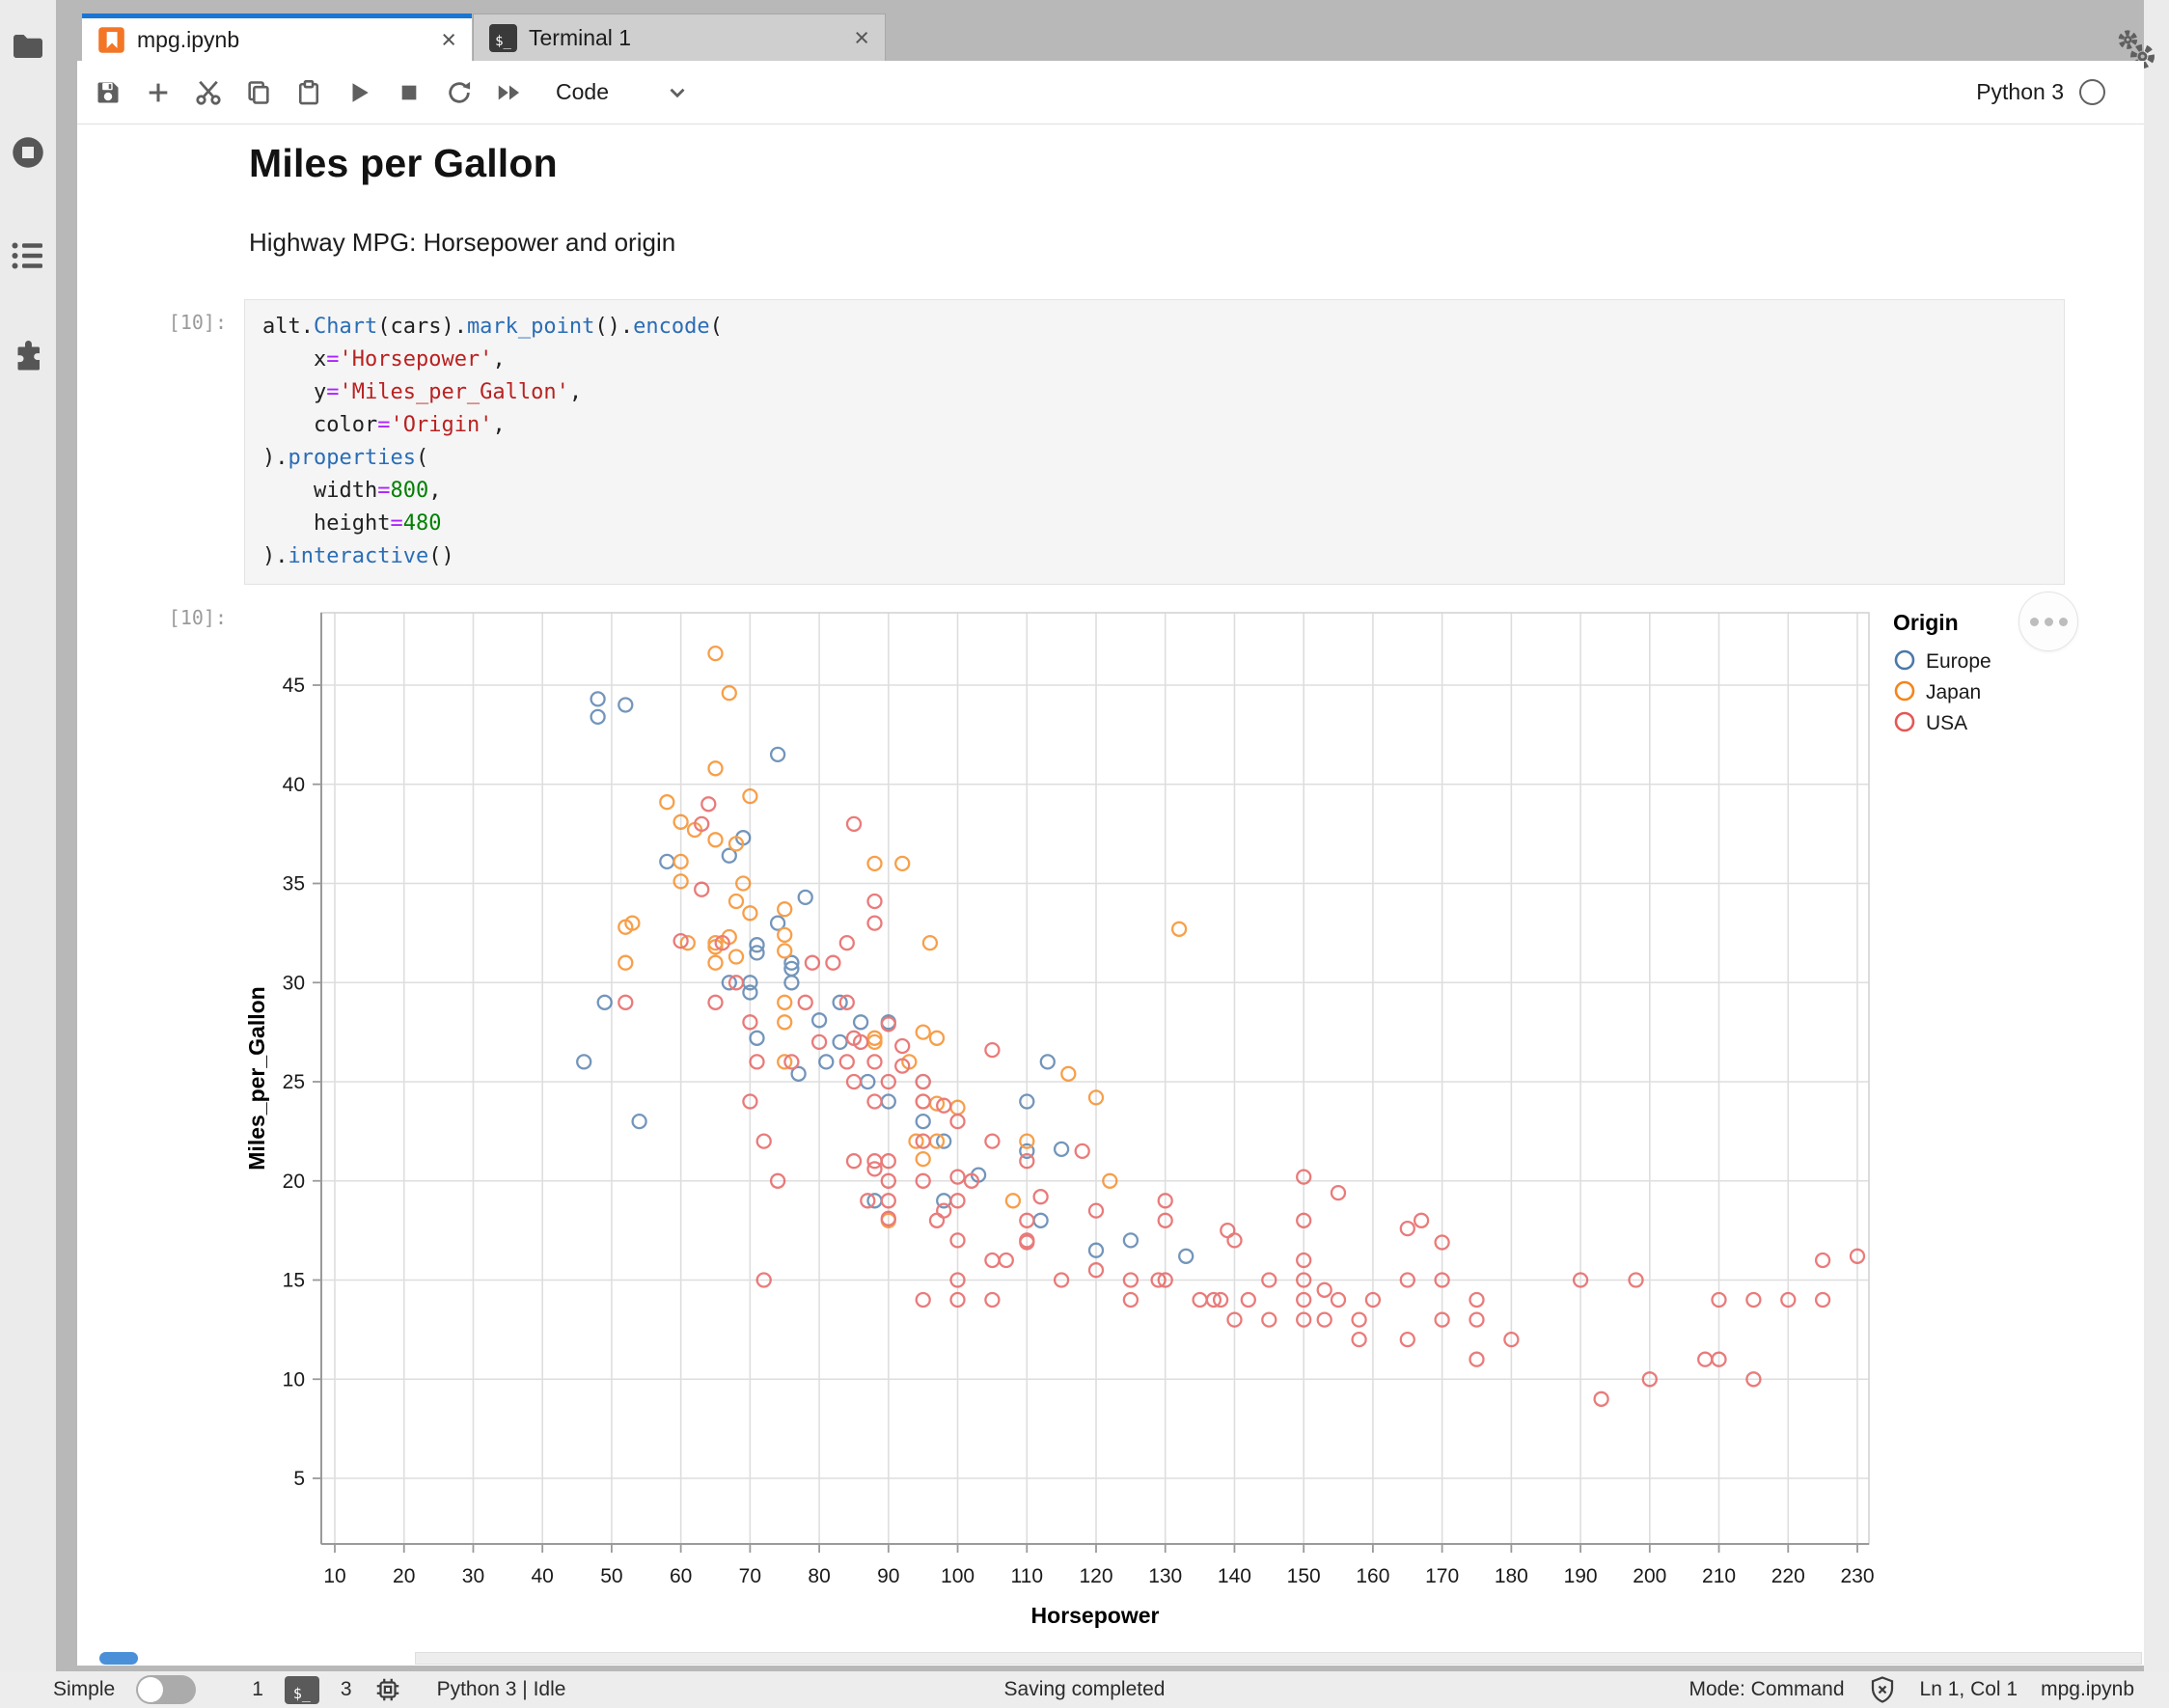 The height and width of the screenshot is (1708, 2169). I want to click on kernel-status-text: Python 3 | Idle, so click(501, 1689).